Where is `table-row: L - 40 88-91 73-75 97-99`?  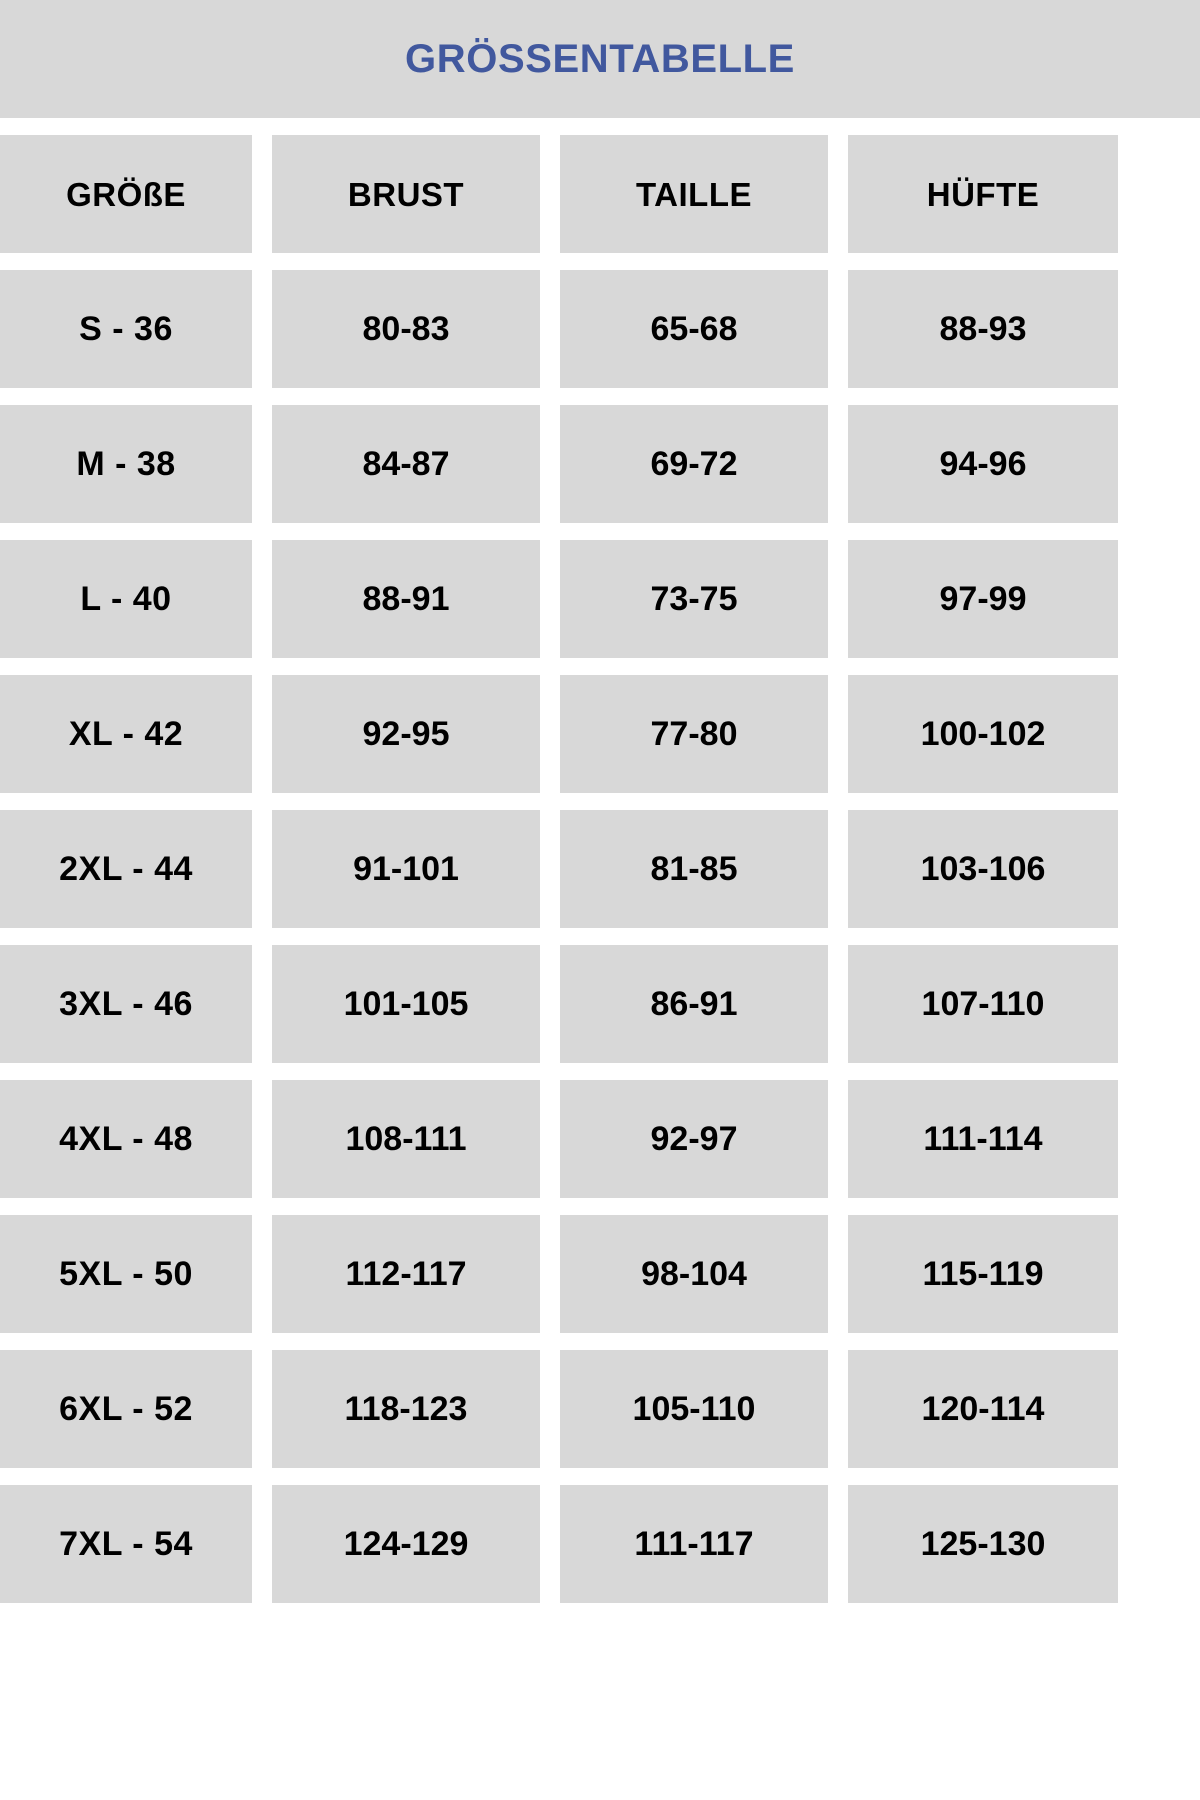
table-row: L - 40 88-91 73-75 97-99 is located at coordinates (600, 599).